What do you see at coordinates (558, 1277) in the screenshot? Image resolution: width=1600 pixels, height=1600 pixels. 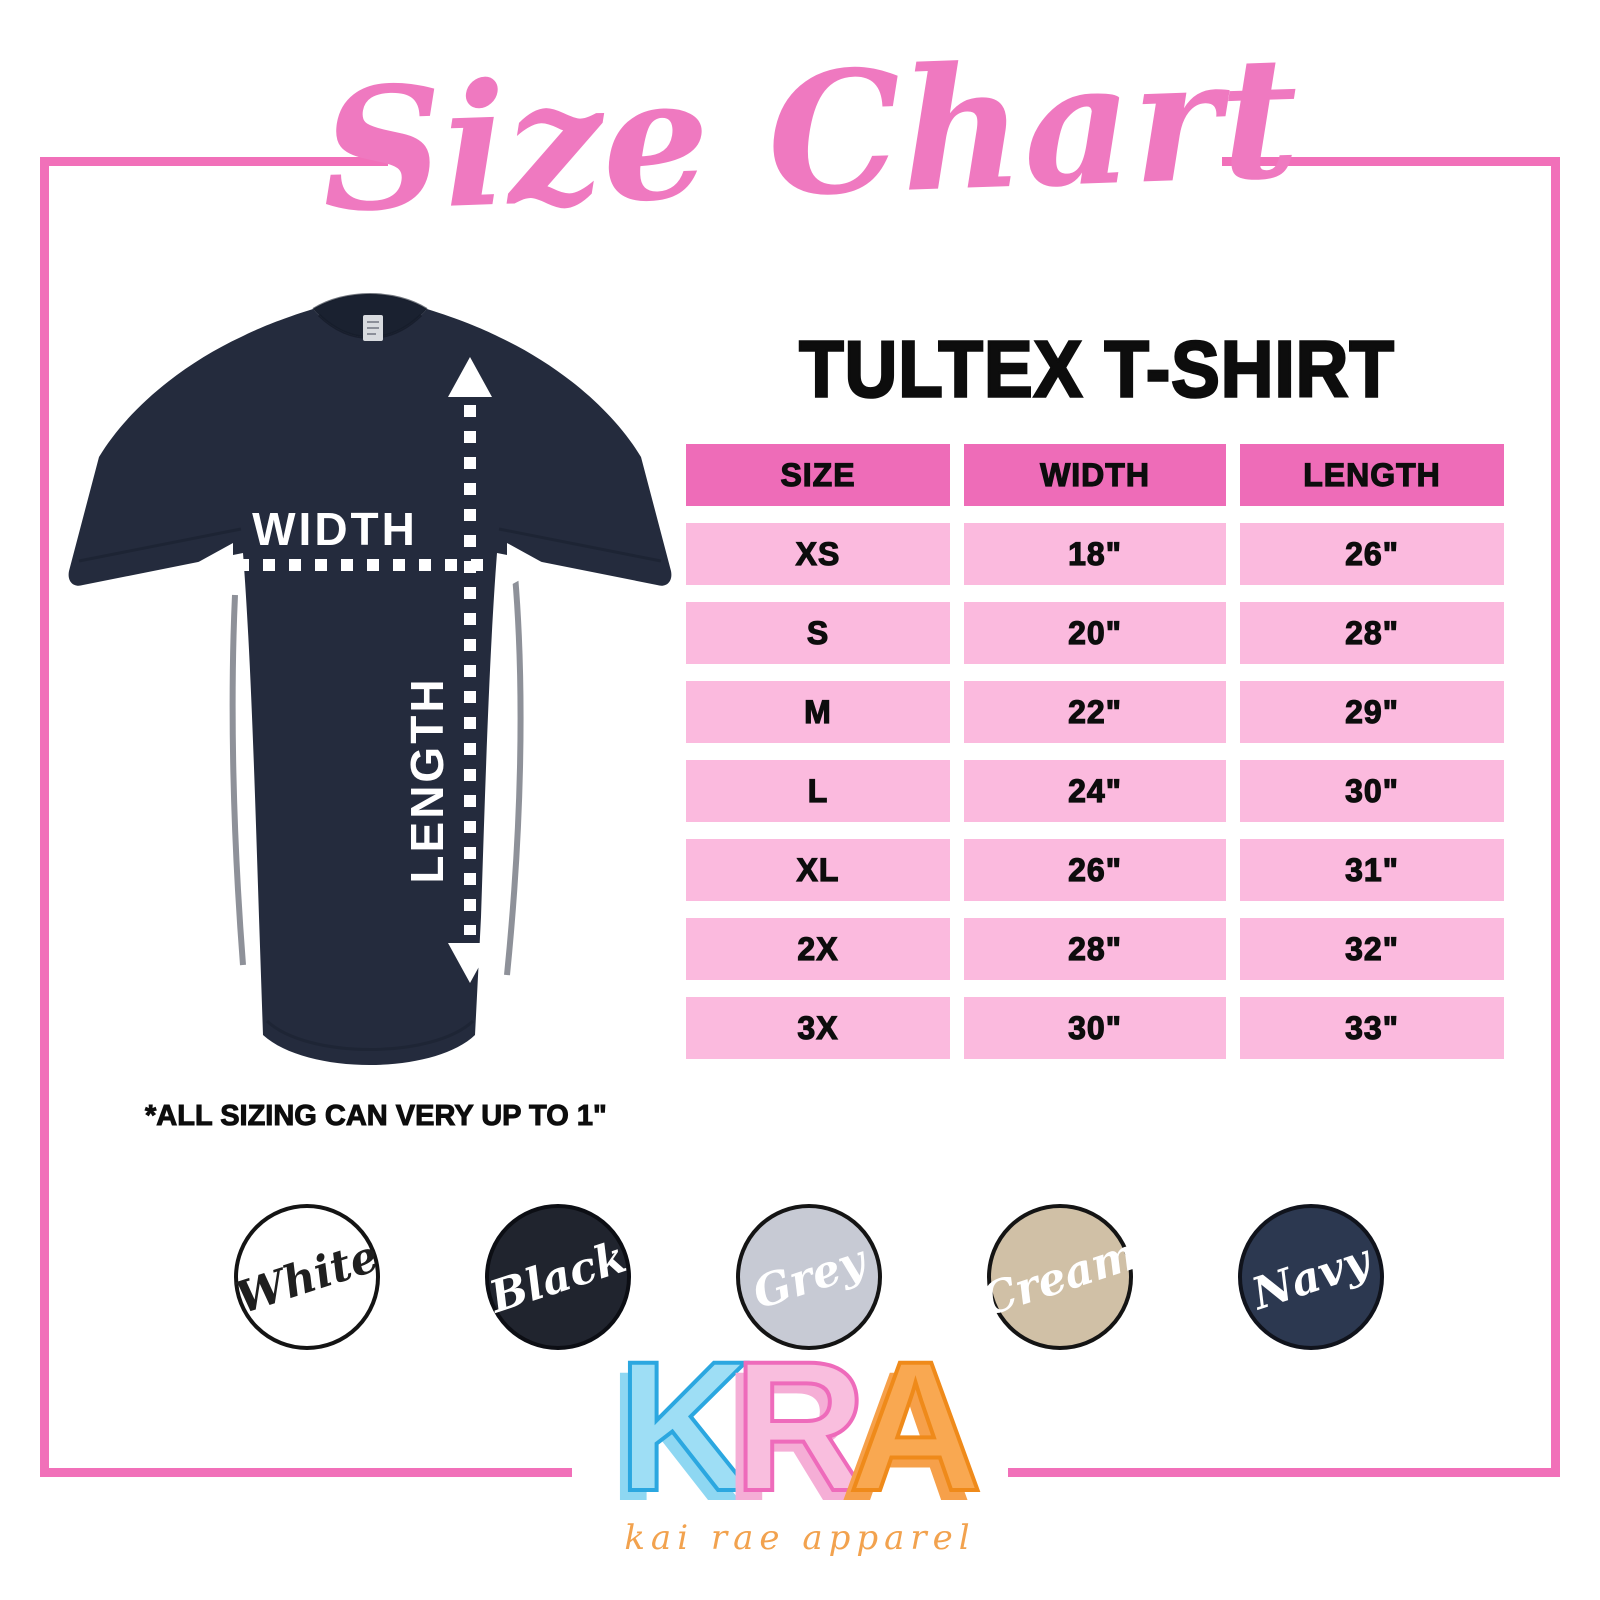 I see `color-swatch-black: Black` at bounding box center [558, 1277].